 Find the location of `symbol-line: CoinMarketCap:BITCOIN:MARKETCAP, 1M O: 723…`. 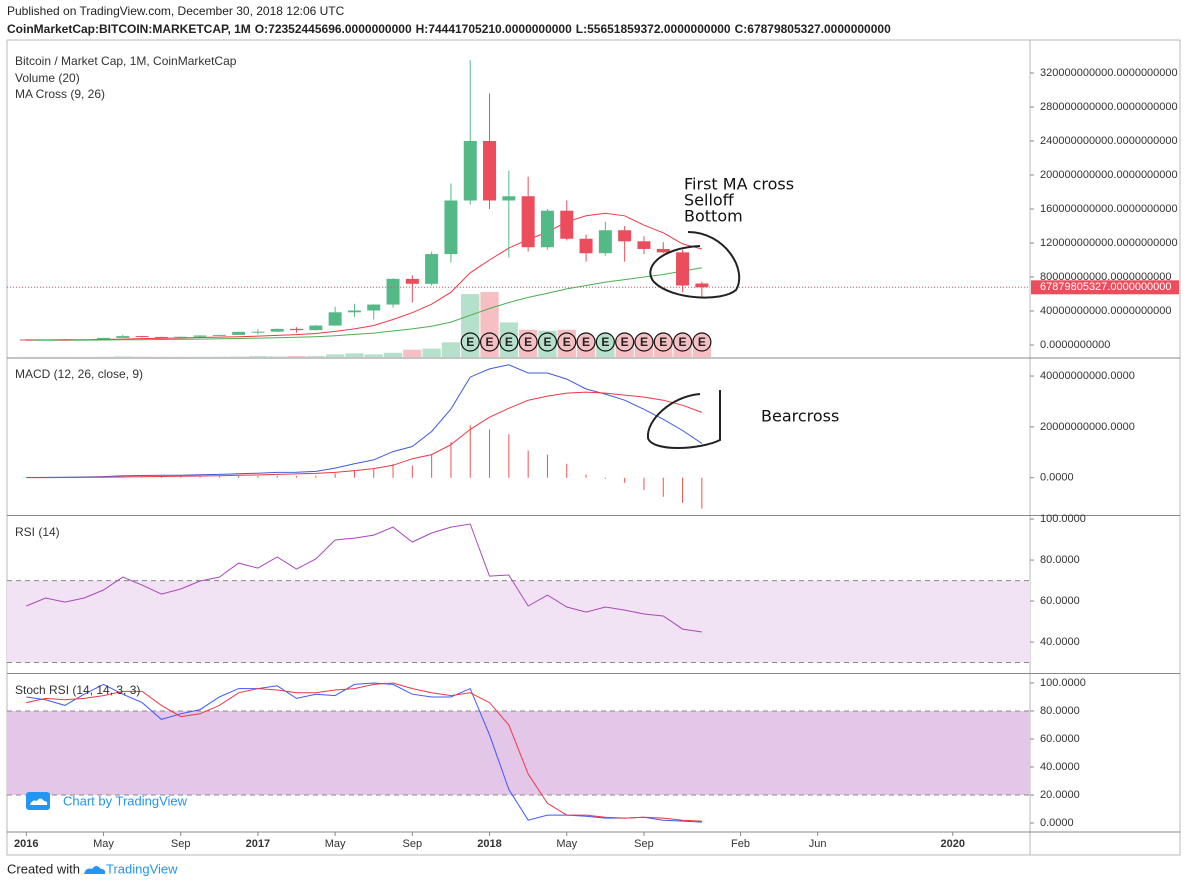

symbol-line: CoinMarketCap:BITCOIN:MARKETCAP, 1M O: 723… is located at coordinates (449, 29).